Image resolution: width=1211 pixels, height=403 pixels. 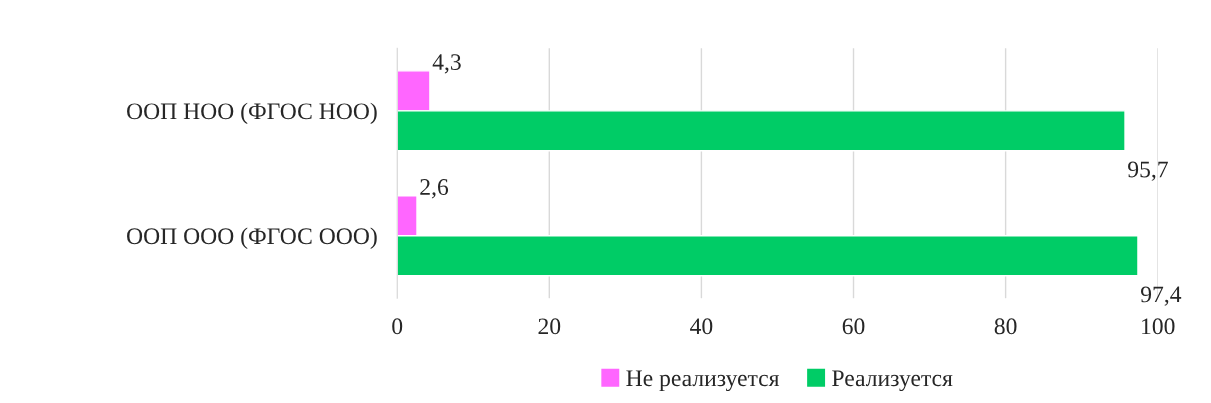 I want to click on data-label: 95,7, so click(x=1148, y=171).